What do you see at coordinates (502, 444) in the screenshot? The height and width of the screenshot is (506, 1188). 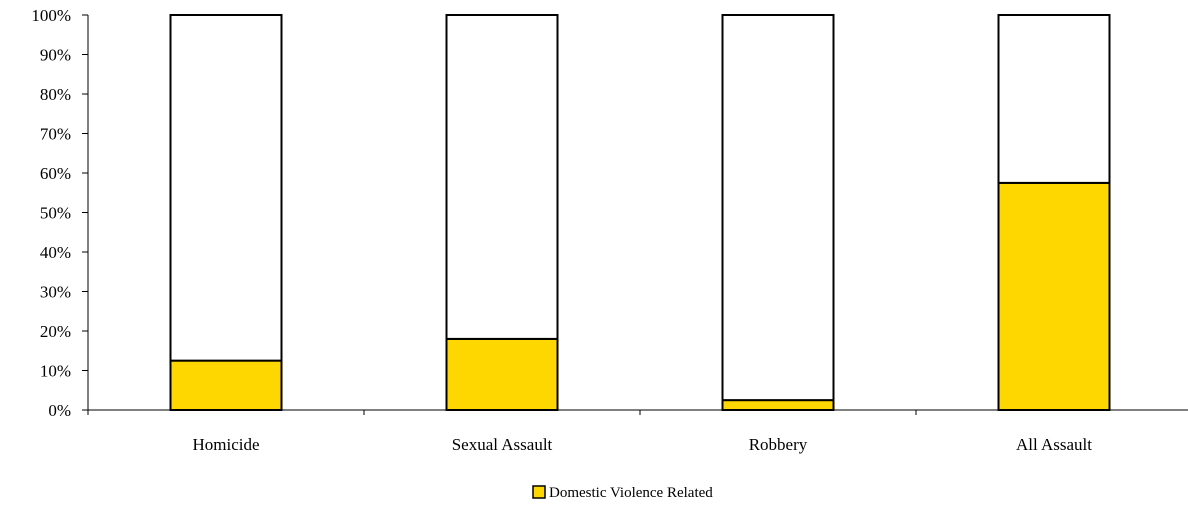 I see `category-label: Sexual Assault` at bounding box center [502, 444].